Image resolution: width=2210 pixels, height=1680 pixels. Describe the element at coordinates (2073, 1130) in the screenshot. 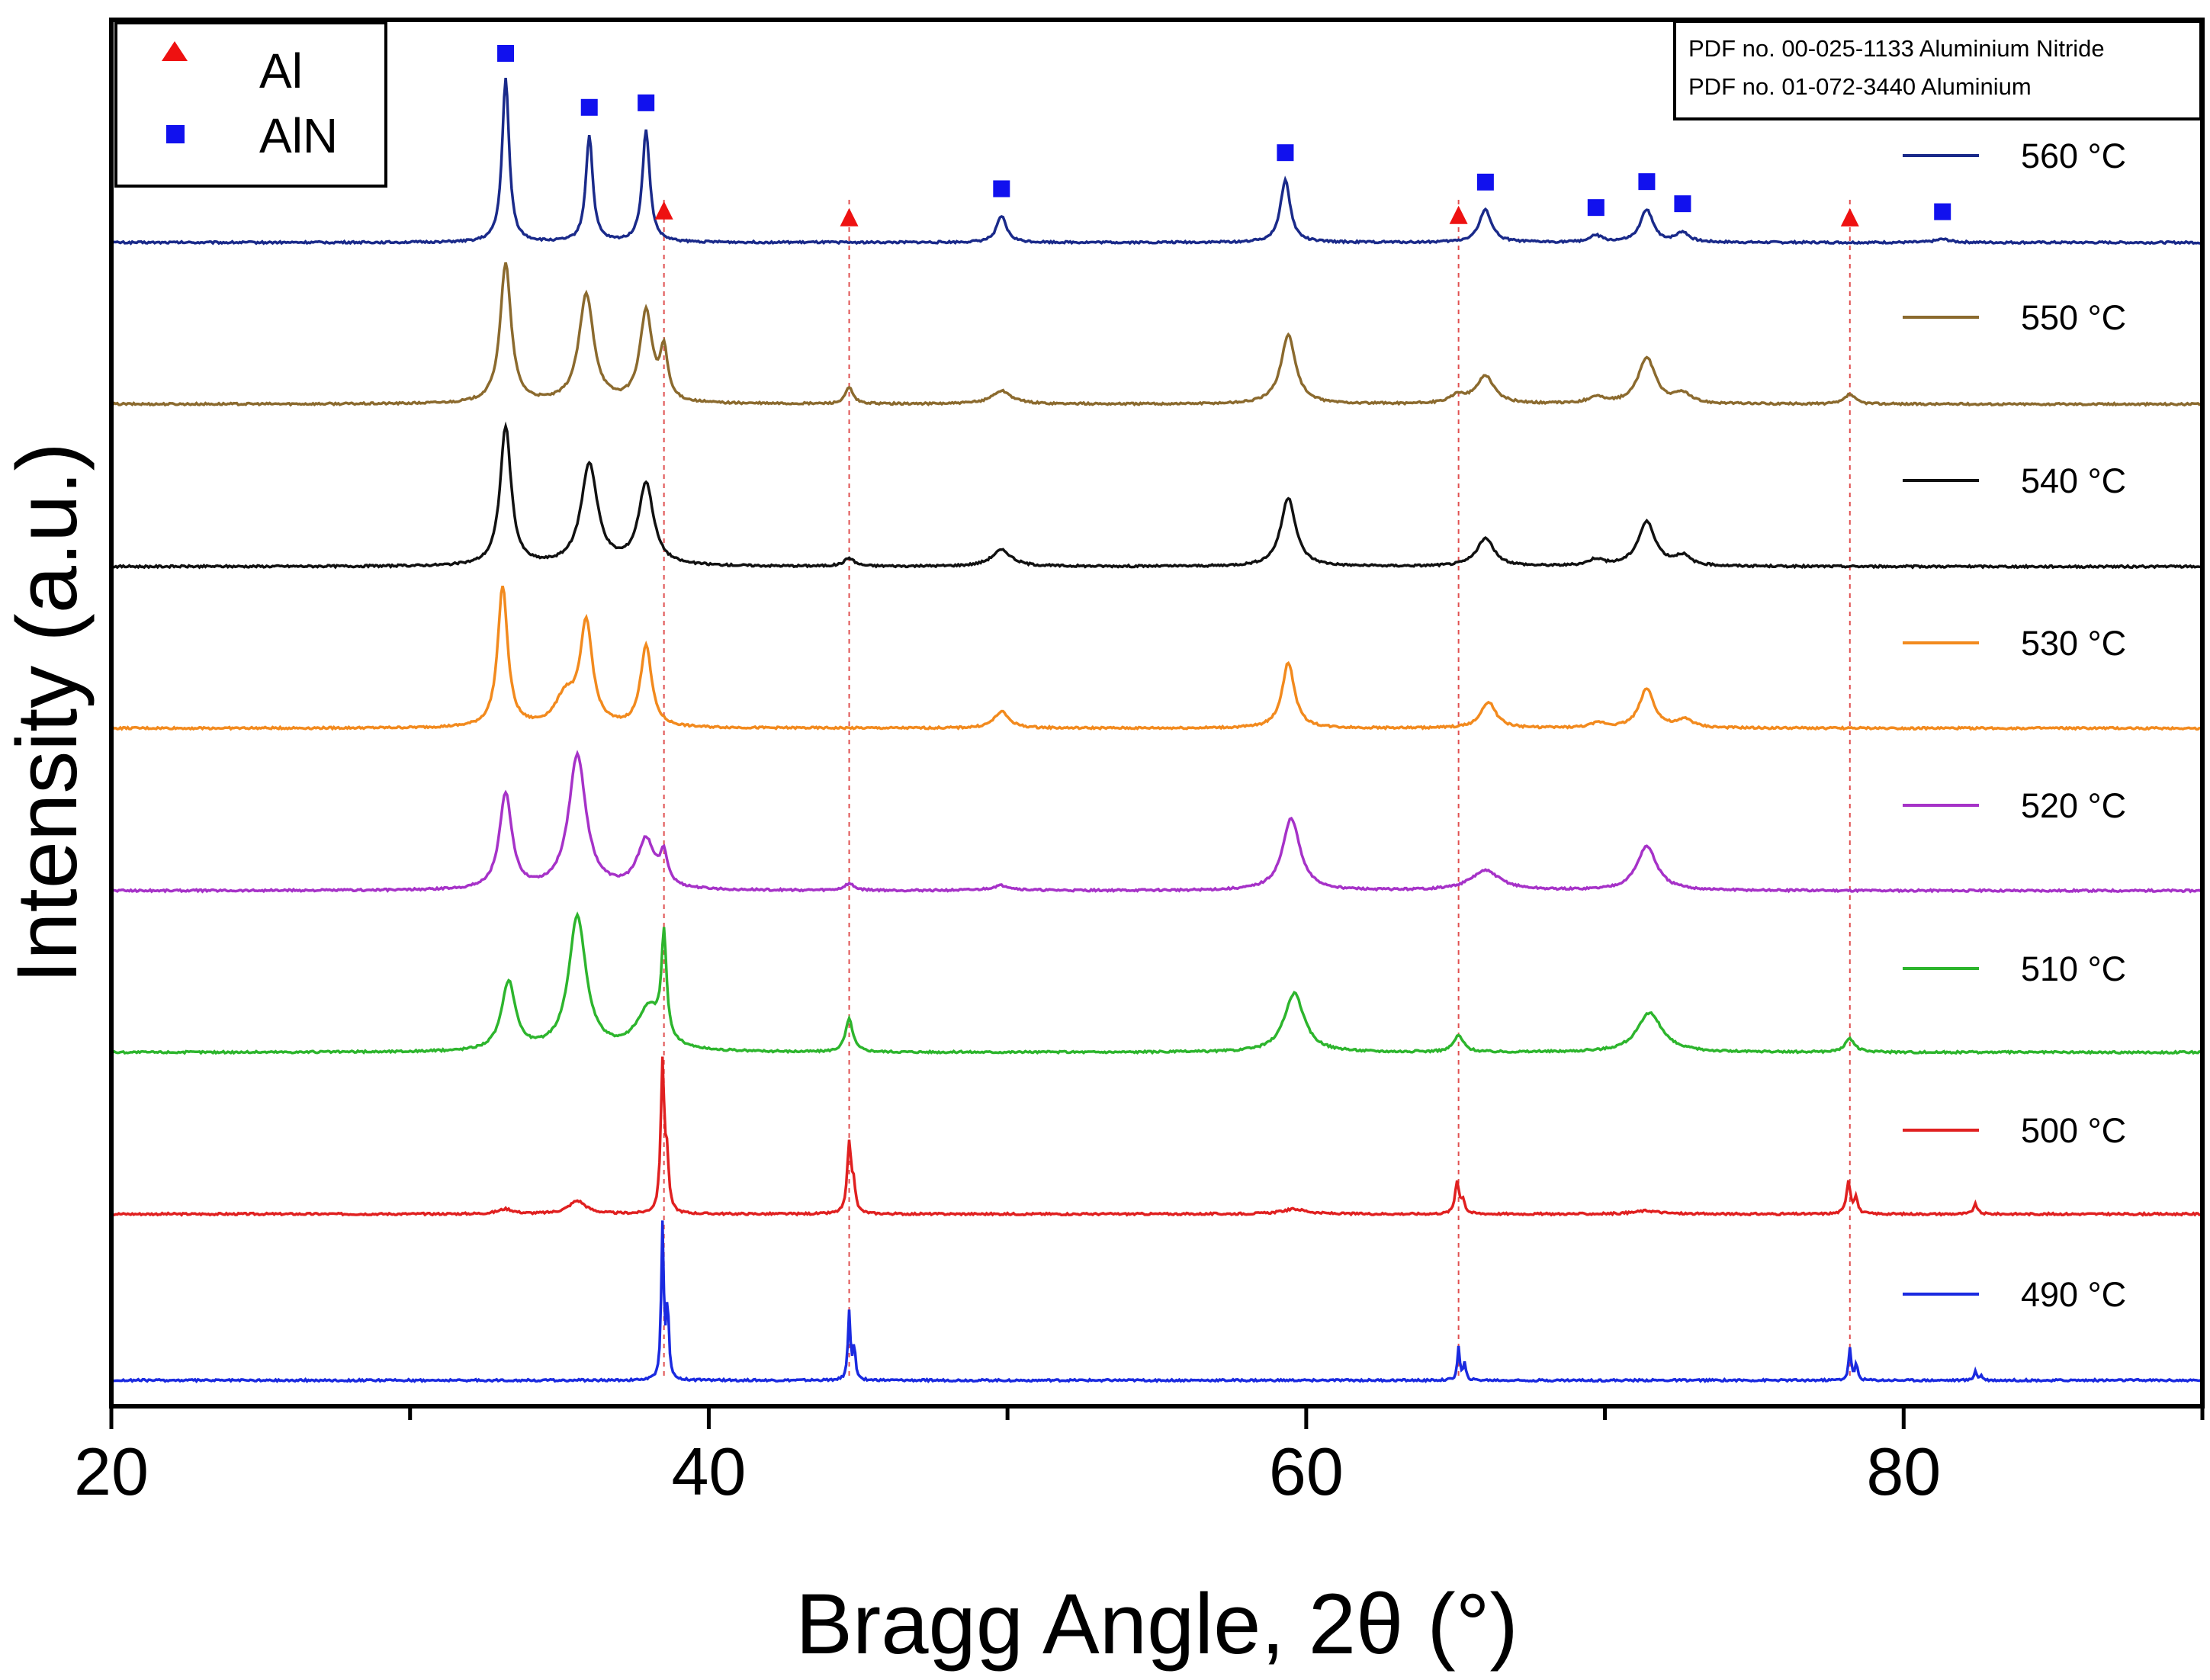

I see `series-label-text: 500 °C` at that location.